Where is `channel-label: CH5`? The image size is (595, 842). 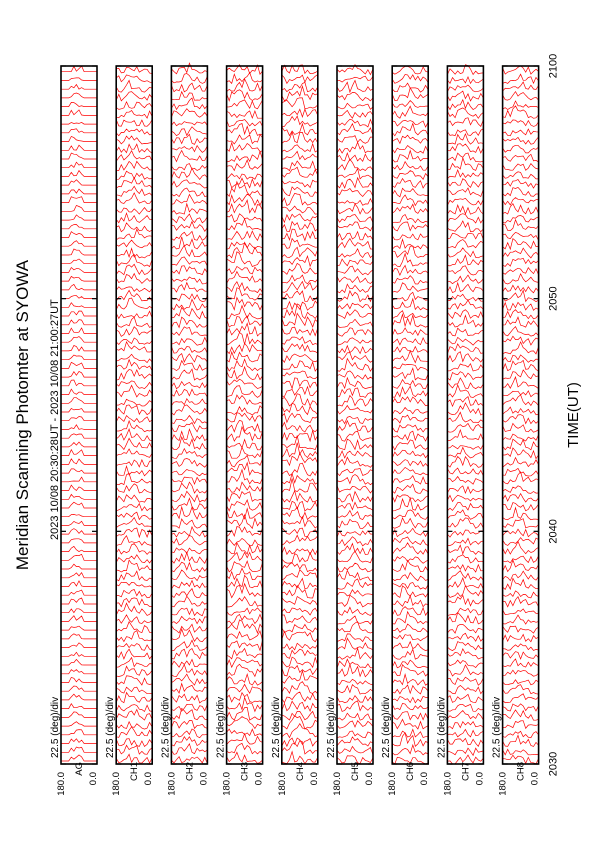 channel-label: CH5 is located at coordinates (355, 771).